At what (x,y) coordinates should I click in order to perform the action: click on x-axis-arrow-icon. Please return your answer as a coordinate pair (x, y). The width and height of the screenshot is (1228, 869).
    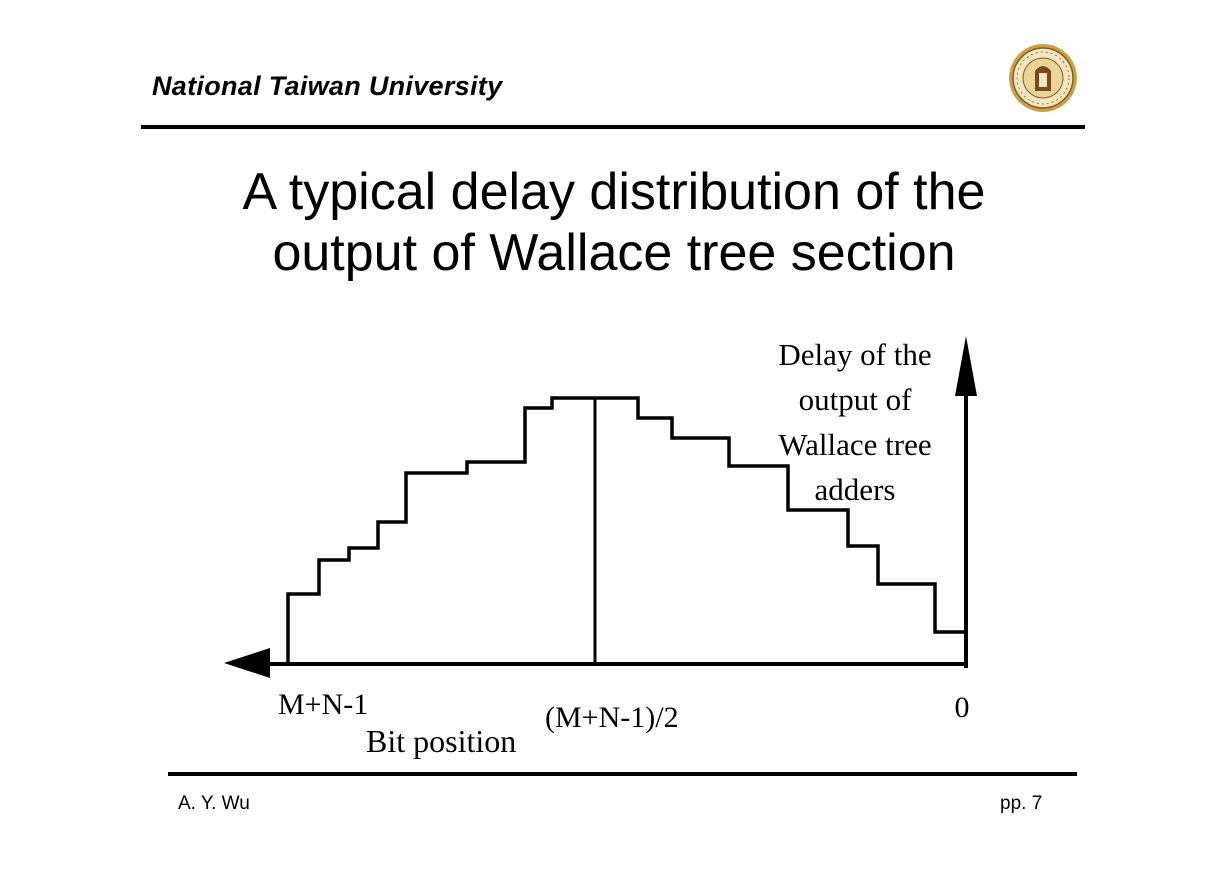
    Looking at the image, I should click on (247, 663).